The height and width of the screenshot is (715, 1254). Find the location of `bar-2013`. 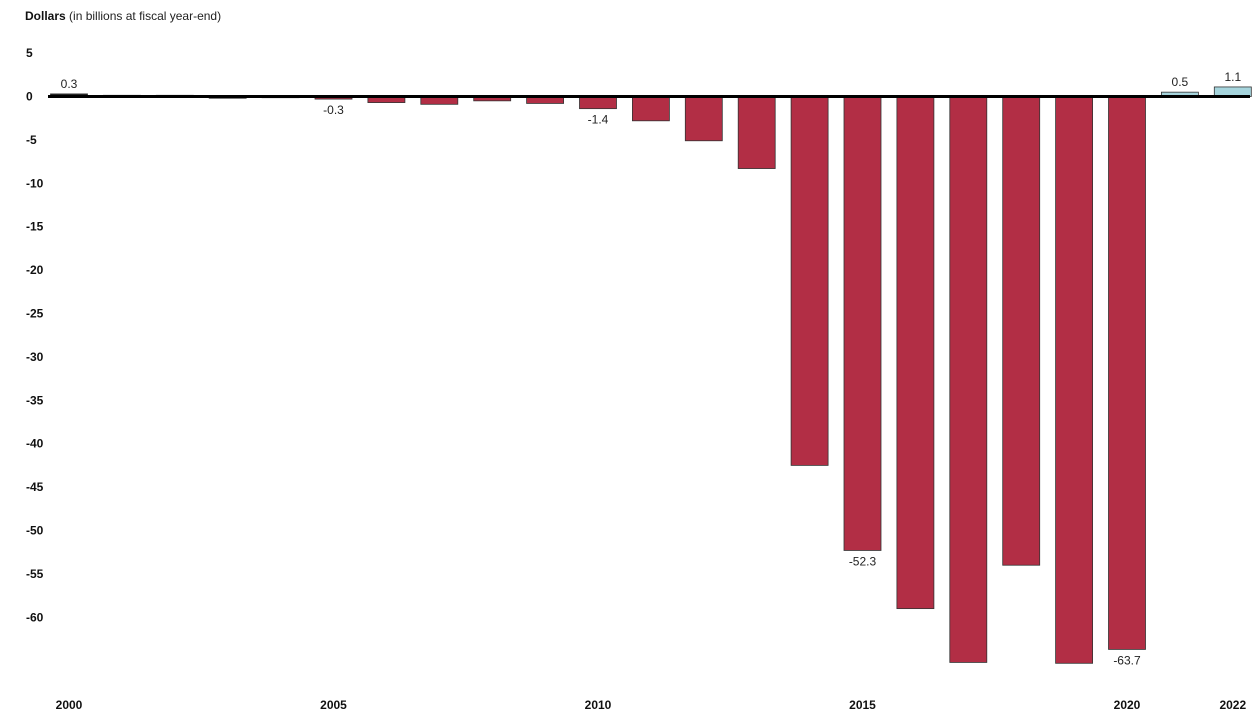

bar-2013 is located at coordinates (756, 132).